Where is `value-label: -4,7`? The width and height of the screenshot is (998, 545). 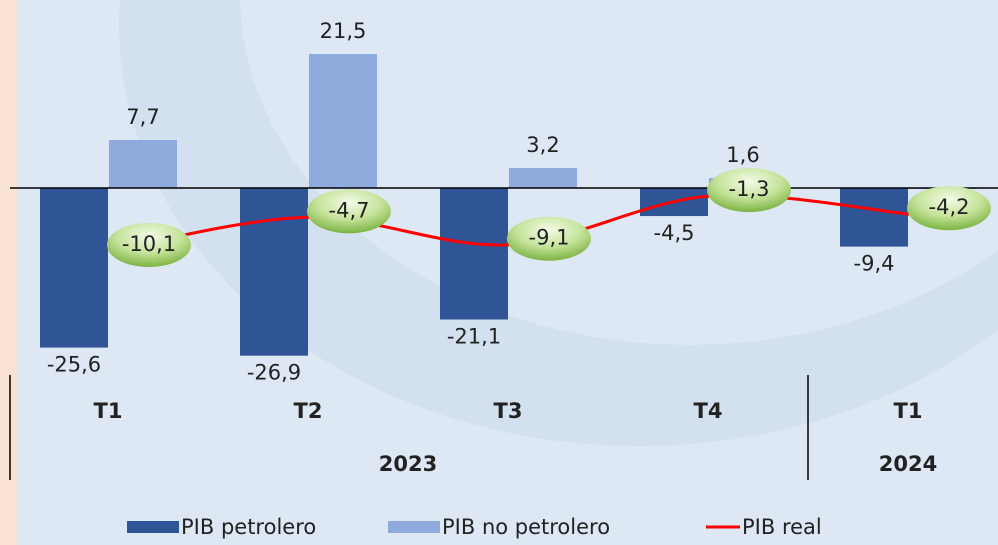 value-label: -4,7 is located at coordinates (349, 210).